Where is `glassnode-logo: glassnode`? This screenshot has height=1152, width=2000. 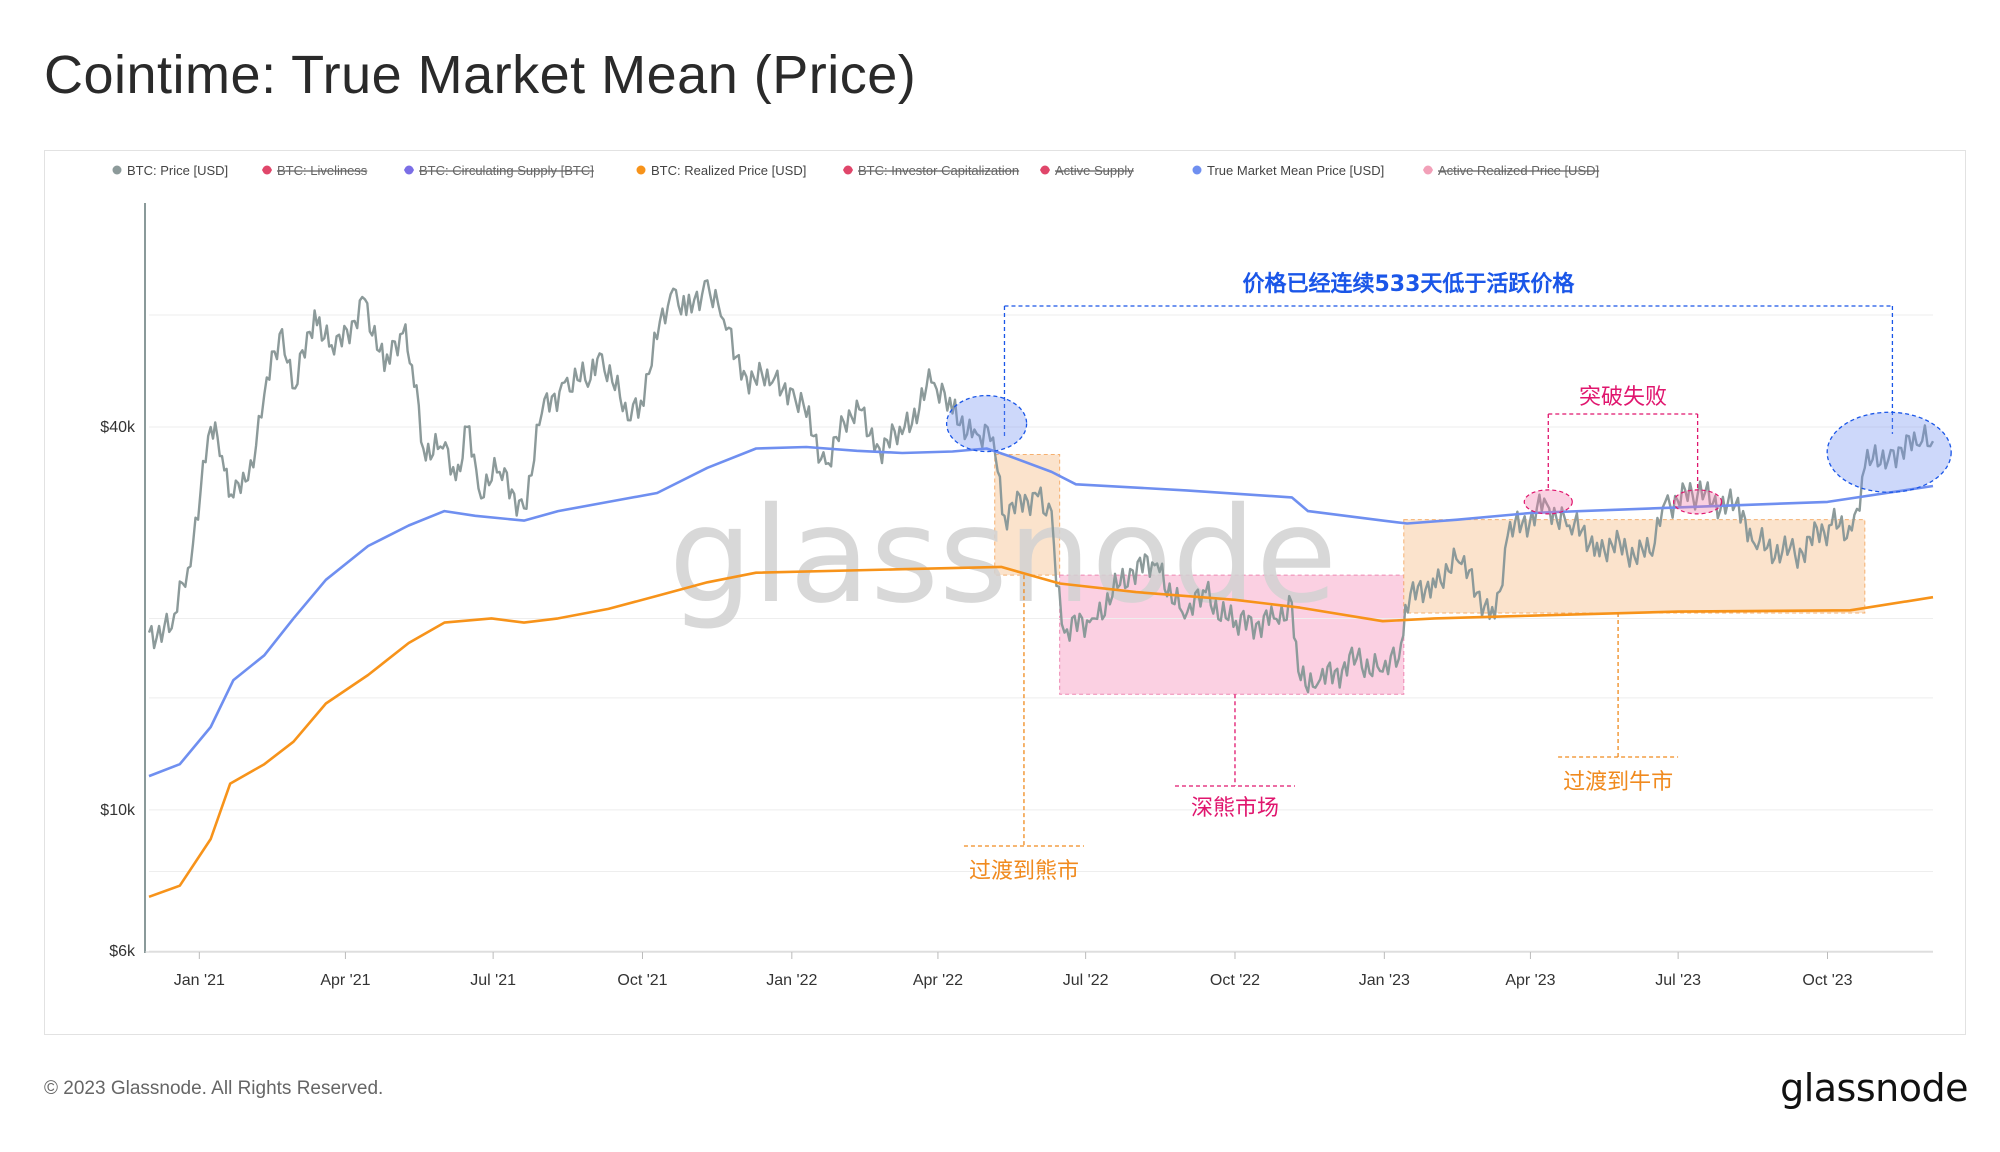
glassnode-logo: glassnode is located at coordinates (1874, 1088).